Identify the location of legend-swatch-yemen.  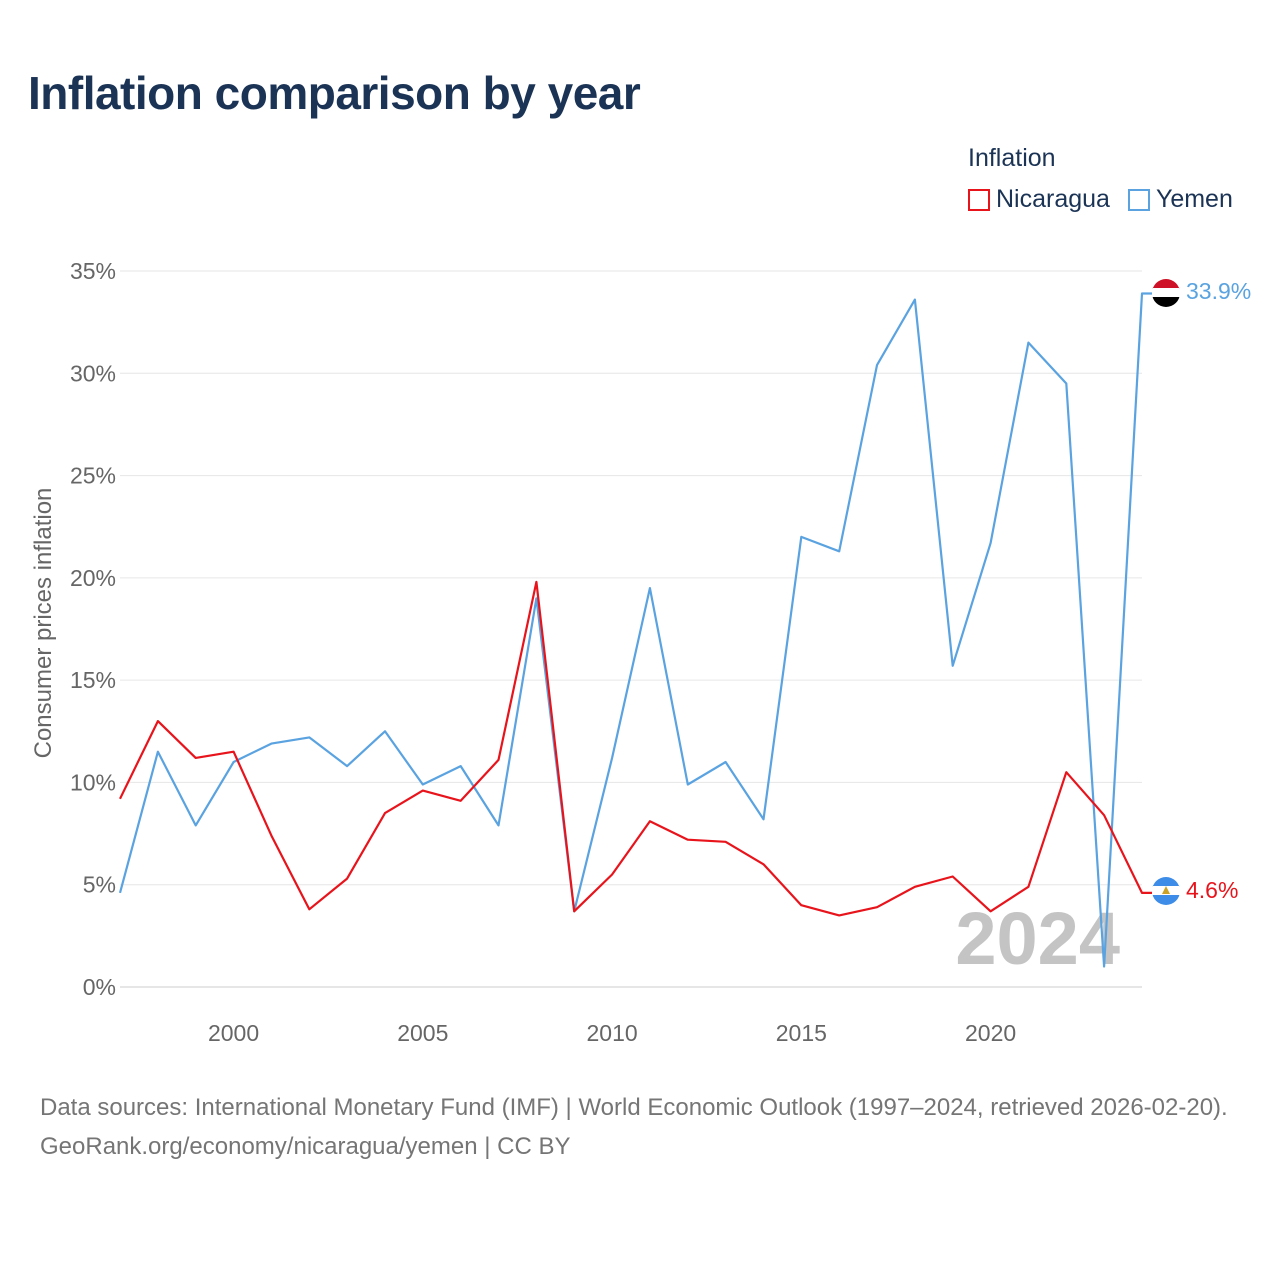
(1138, 199).